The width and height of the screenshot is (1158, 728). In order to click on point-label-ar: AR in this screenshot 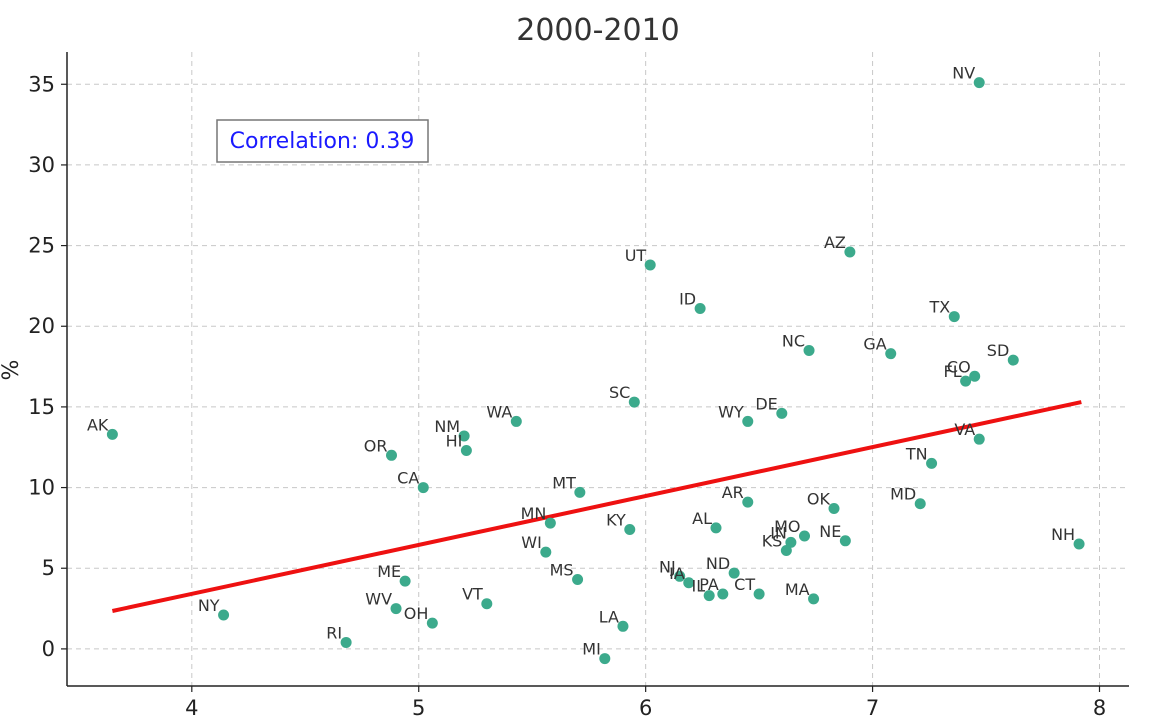, I will do `click(733, 492)`.